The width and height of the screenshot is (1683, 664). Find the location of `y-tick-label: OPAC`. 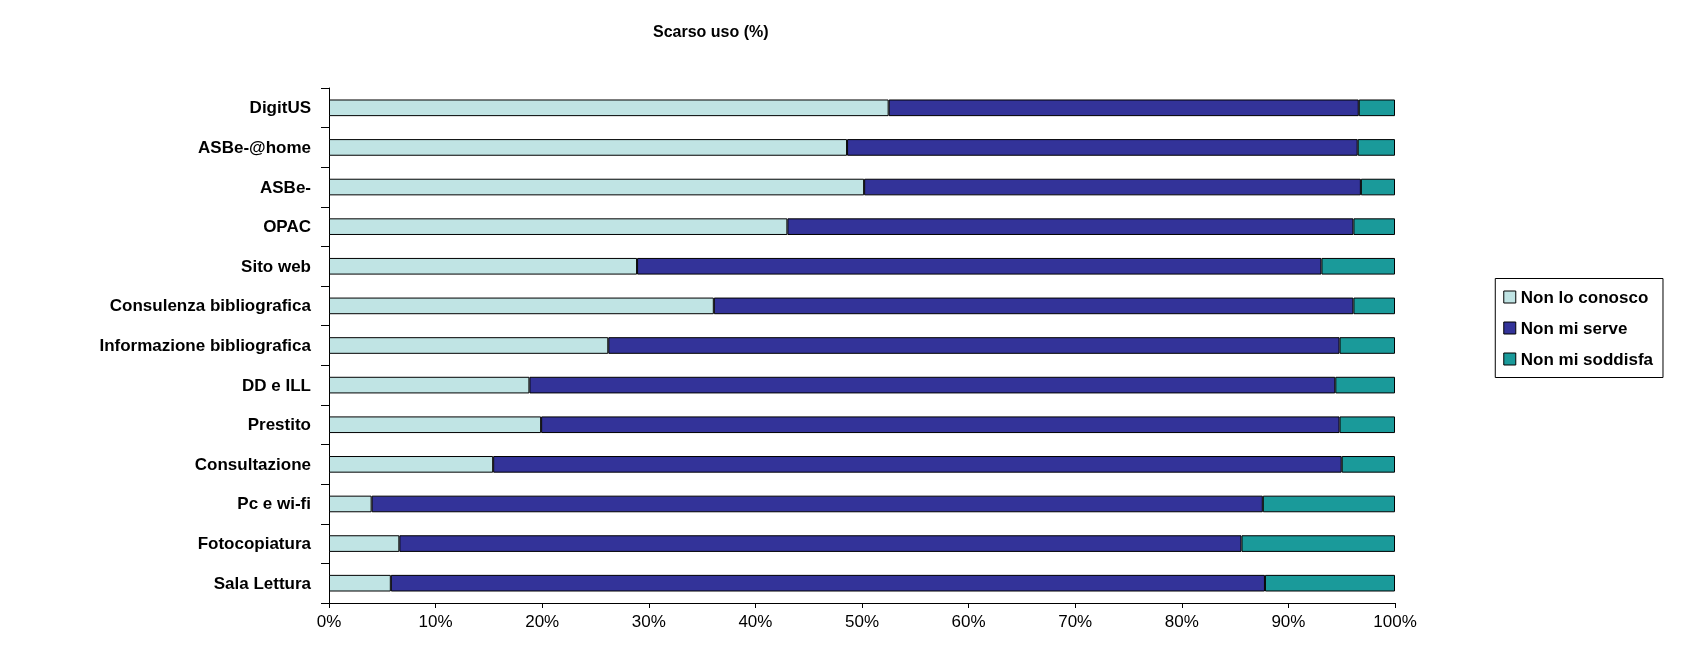

y-tick-label: OPAC is located at coordinates (287, 227).